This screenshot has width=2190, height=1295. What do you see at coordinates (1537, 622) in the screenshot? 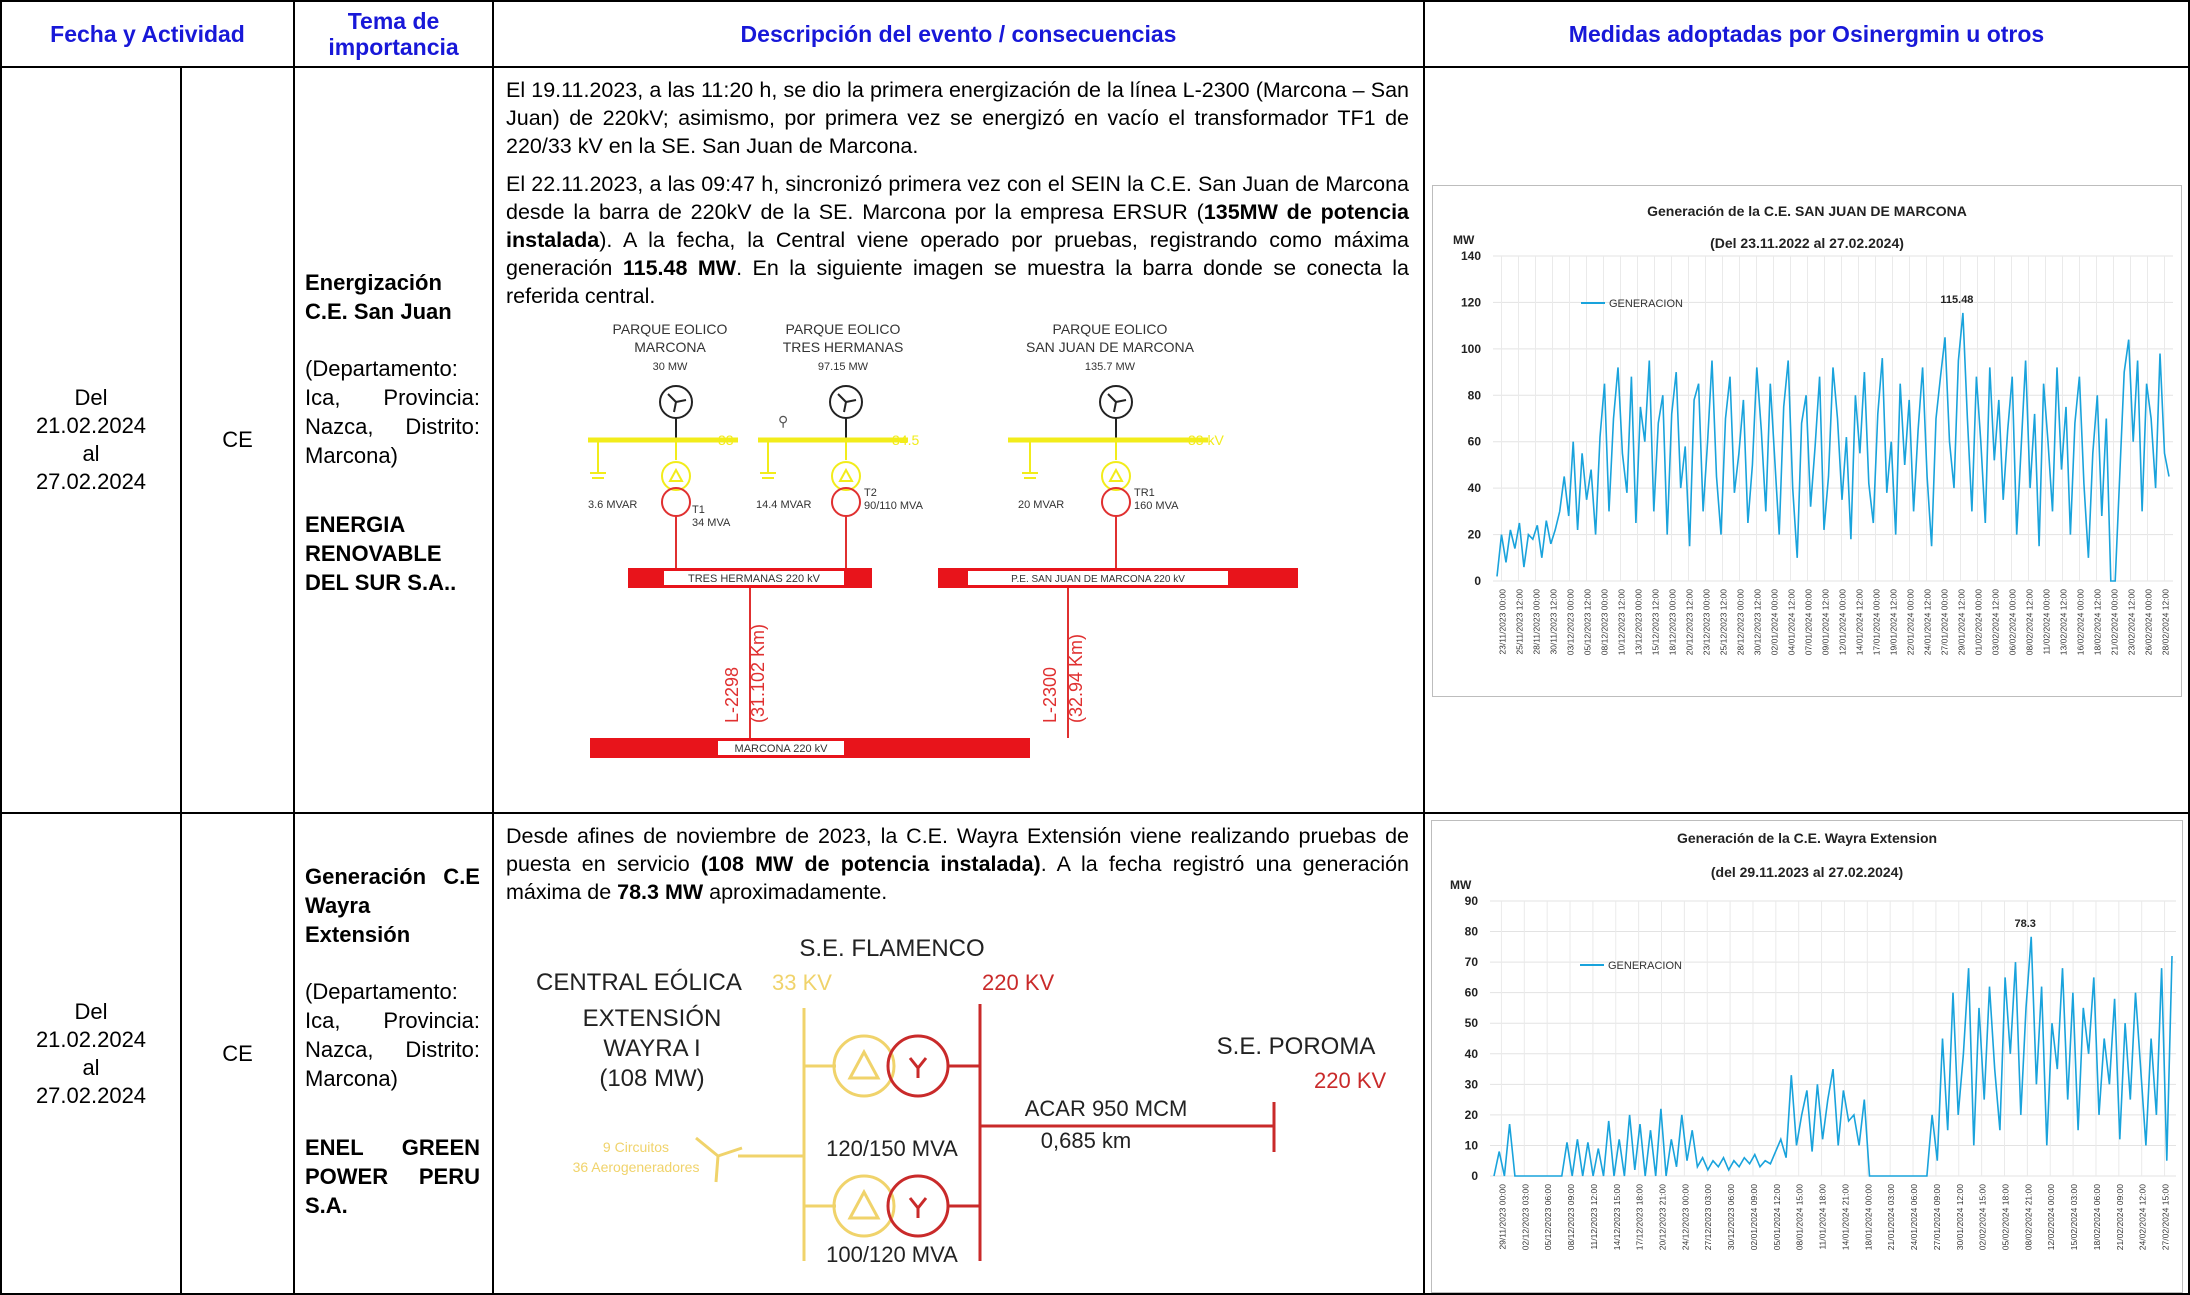
I see `x-tick-label: 28/11/2023 00:00` at bounding box center [1537, 622].